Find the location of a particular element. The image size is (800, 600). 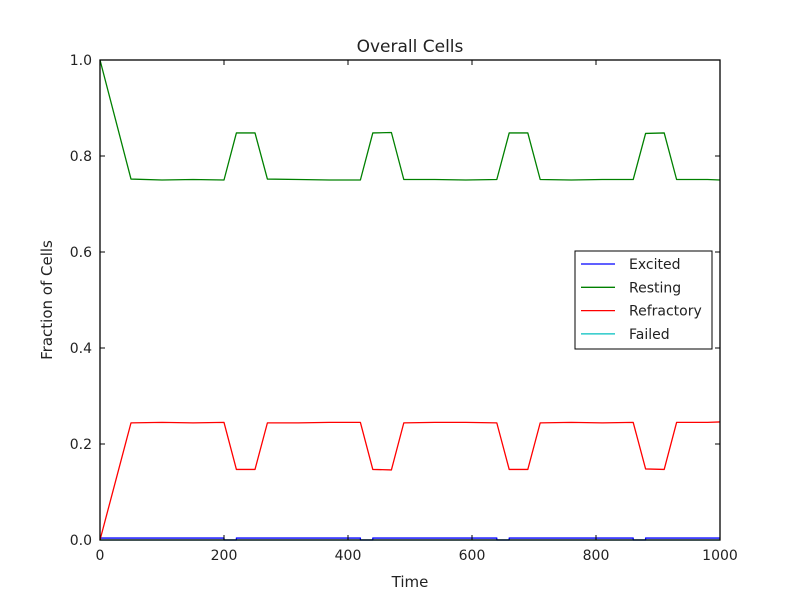

legend-label-failed: Failed is located at coordinates (649, 335).